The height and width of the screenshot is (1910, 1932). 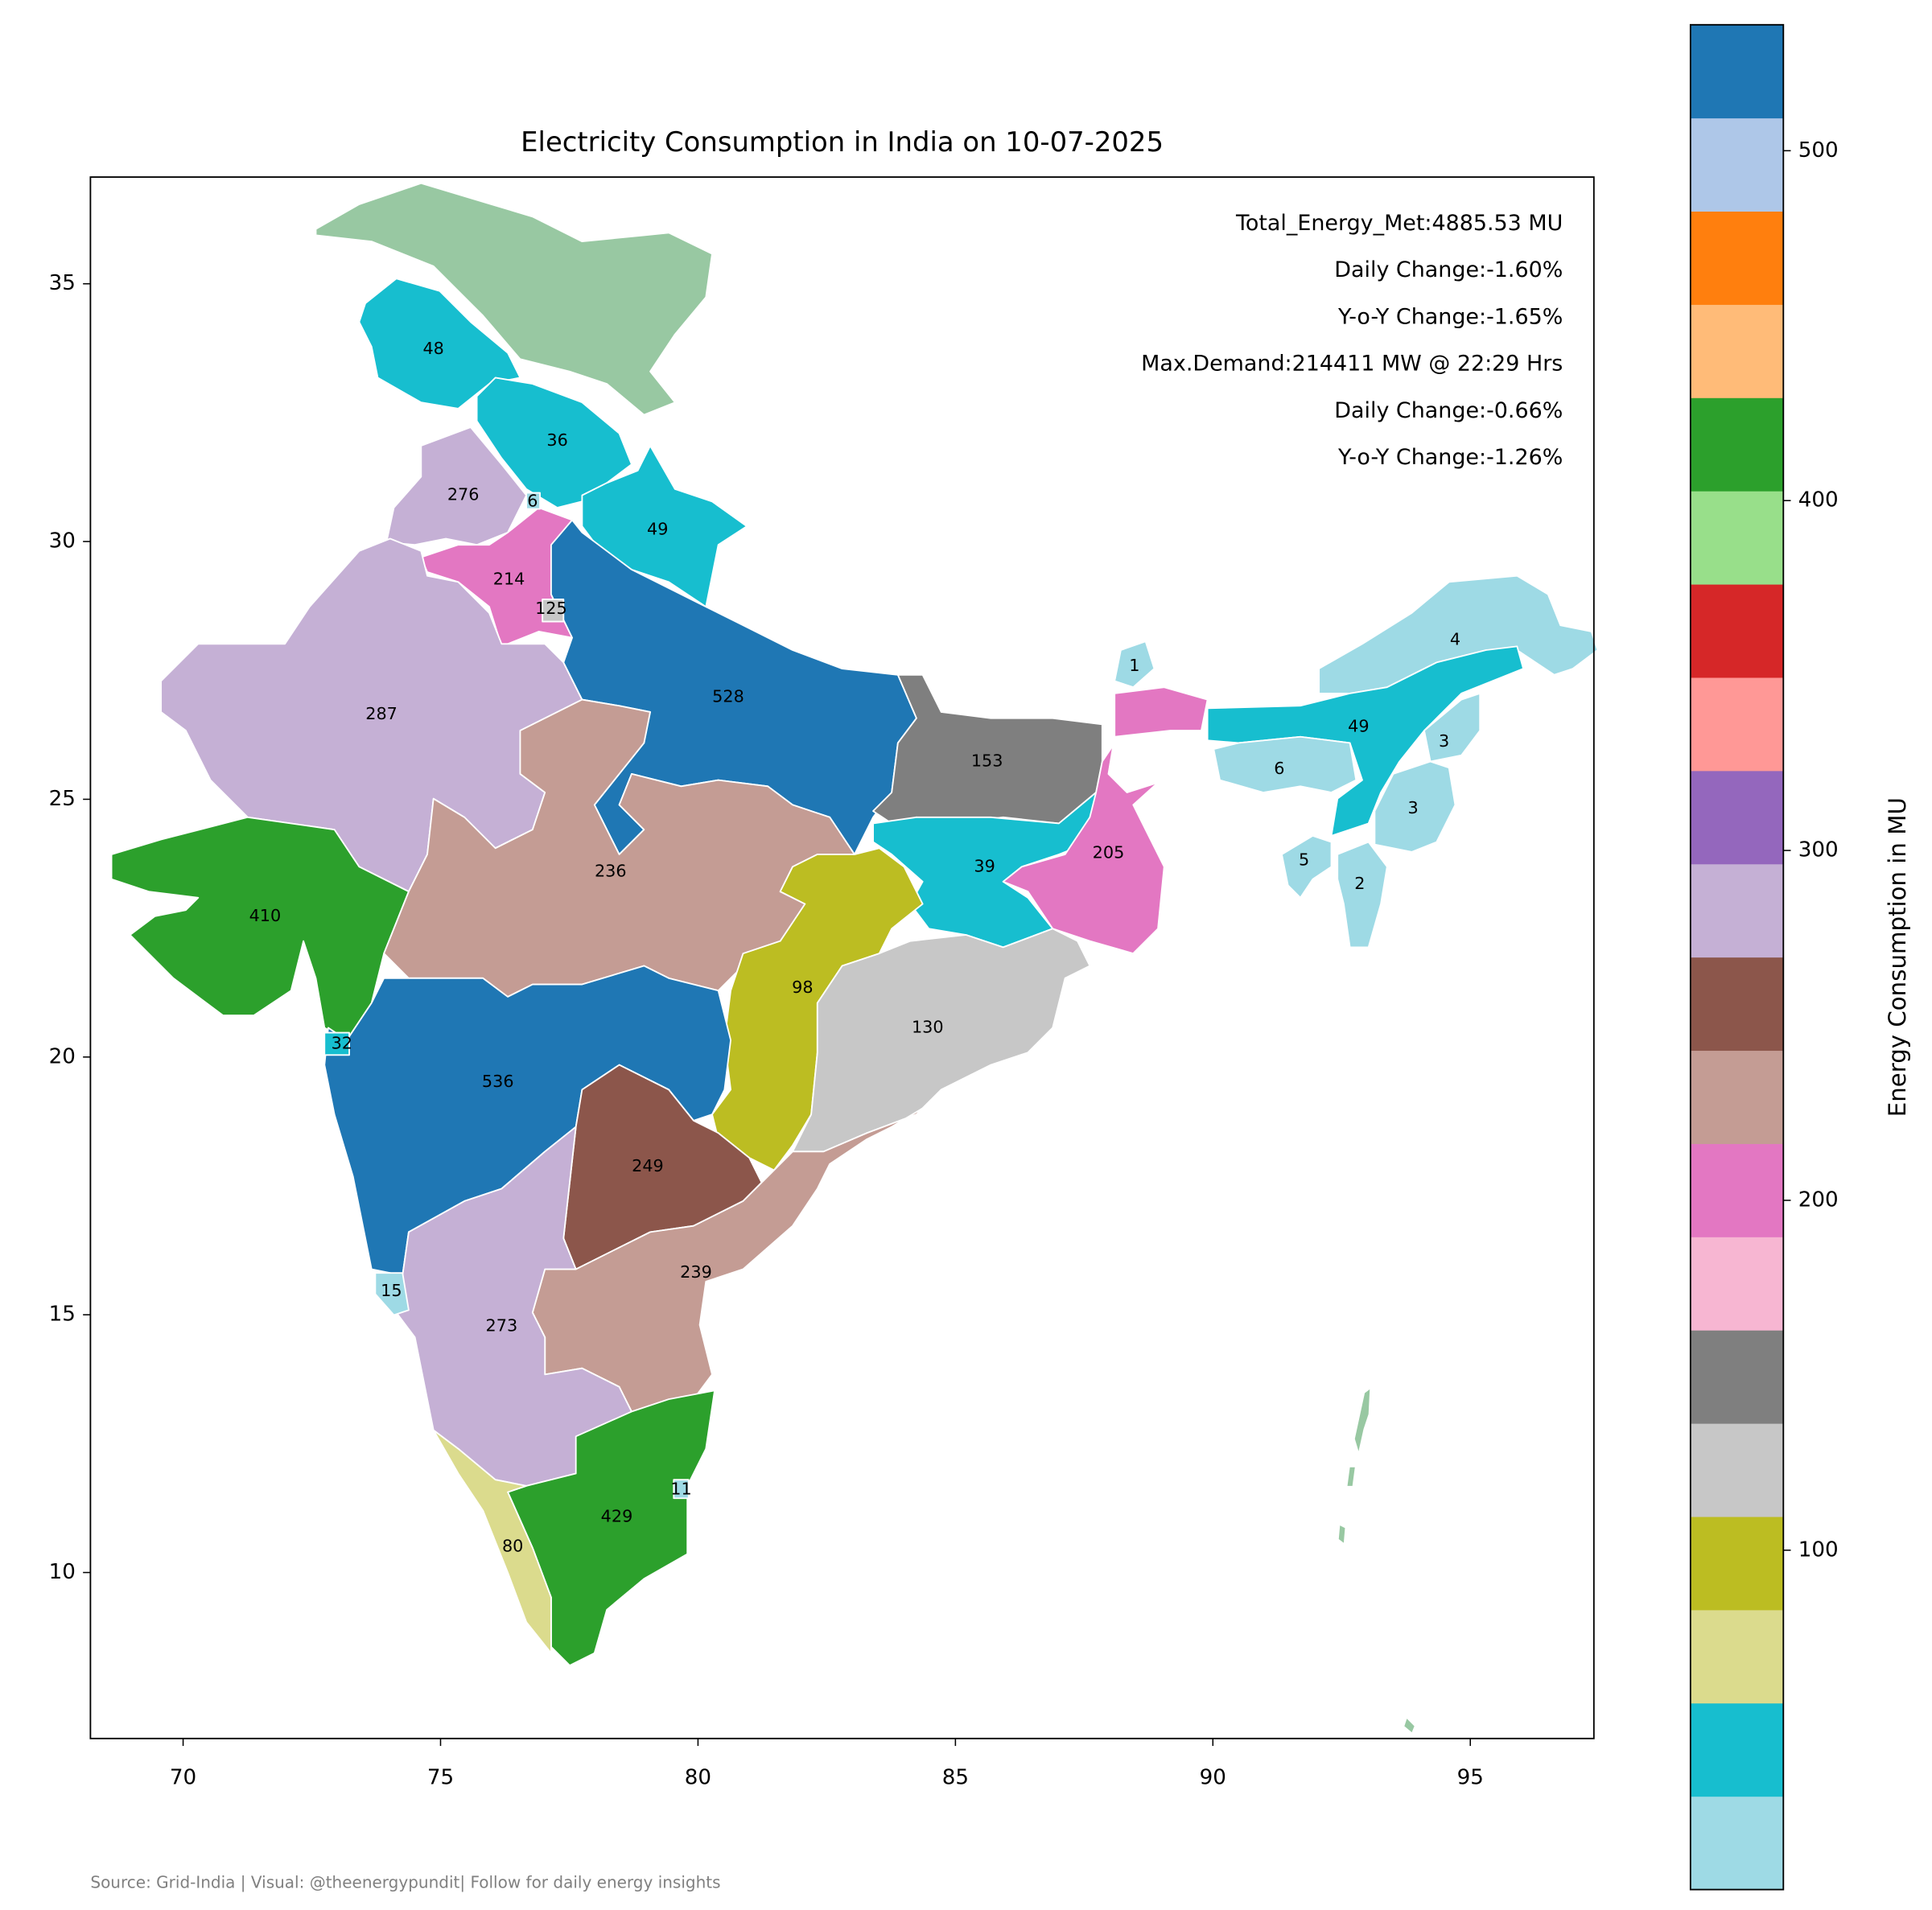 I want to click on region-label: 214, so click(x=509, y=579).